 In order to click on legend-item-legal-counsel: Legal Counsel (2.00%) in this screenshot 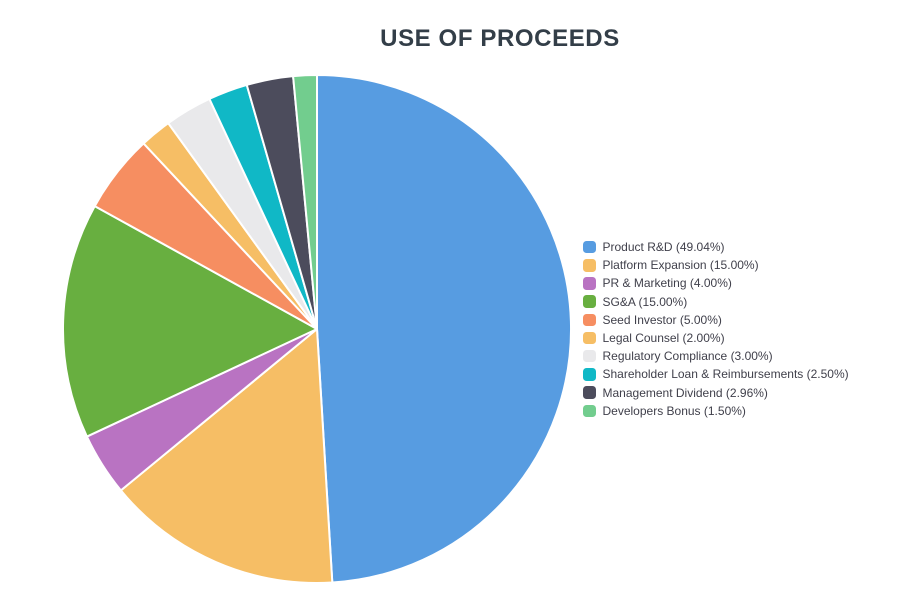, I will do `click(716, 338)`.